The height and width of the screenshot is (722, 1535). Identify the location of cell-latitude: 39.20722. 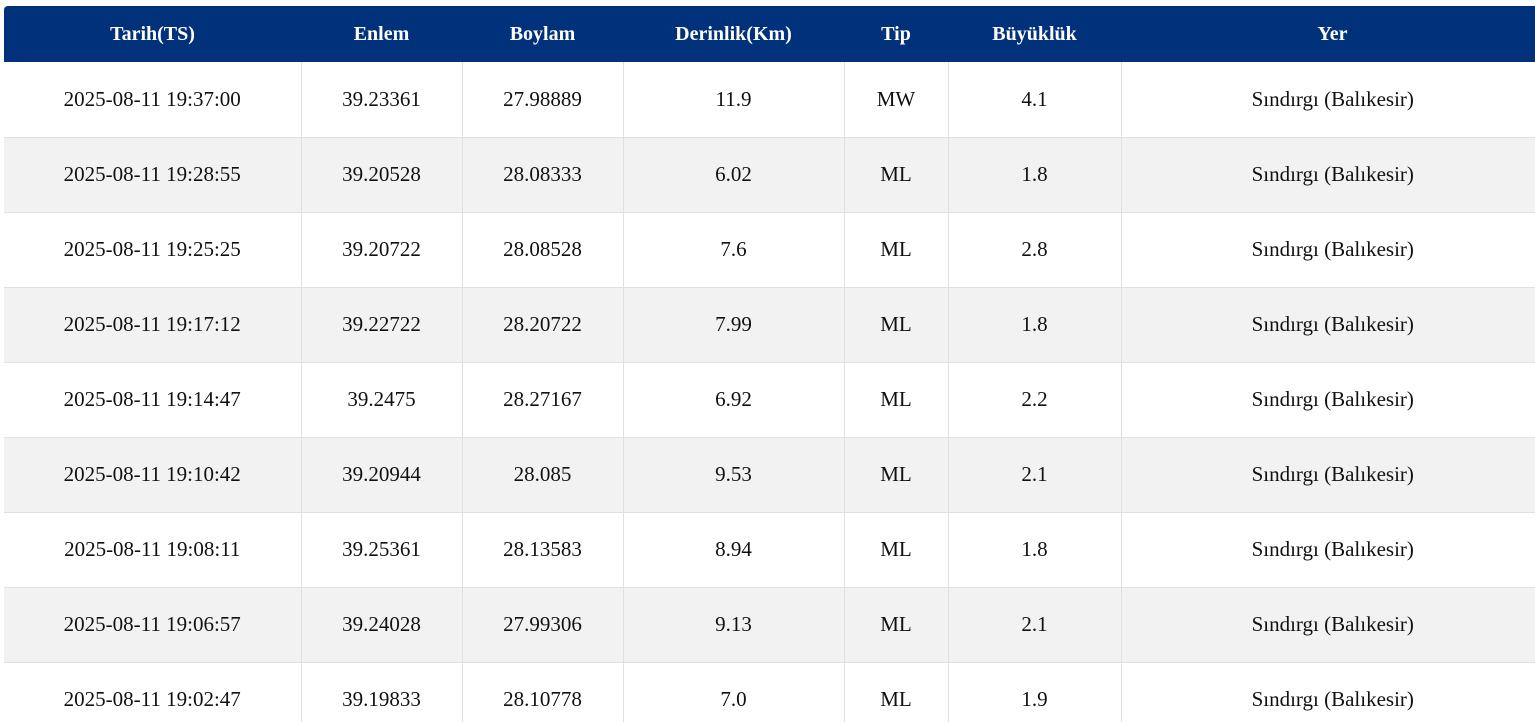
(381, 250).